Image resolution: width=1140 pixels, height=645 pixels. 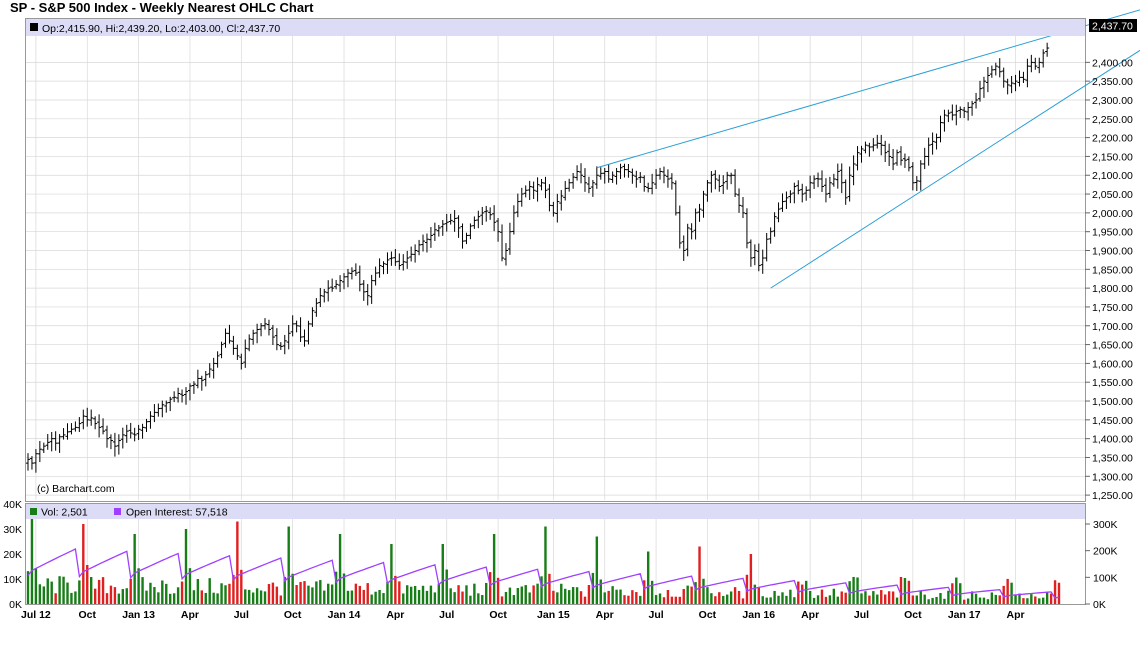 What do you see at coordinates (955, 169) in the screenshot?
I see `trendline` at bounding box center [955, 169].